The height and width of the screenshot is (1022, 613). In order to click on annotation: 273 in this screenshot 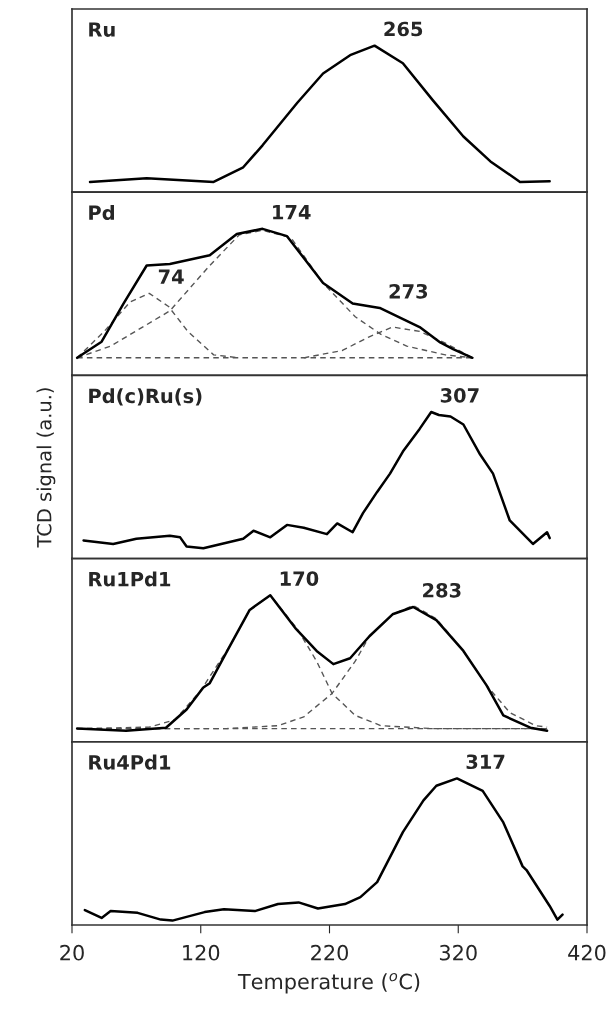, I will do `click(408, 291)`.